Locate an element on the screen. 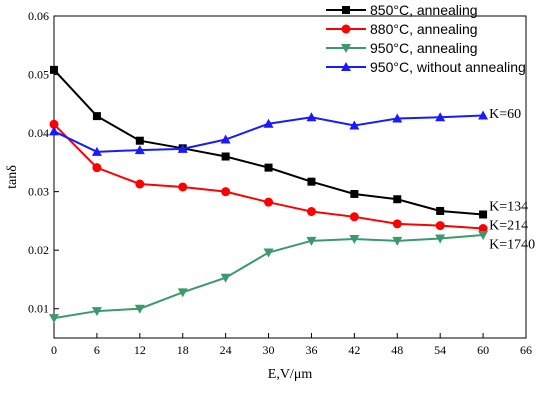 Image resolution: width=550 pixels, height=404 pixels. x-tick-label: 54 is located at coordinates (440, 350).